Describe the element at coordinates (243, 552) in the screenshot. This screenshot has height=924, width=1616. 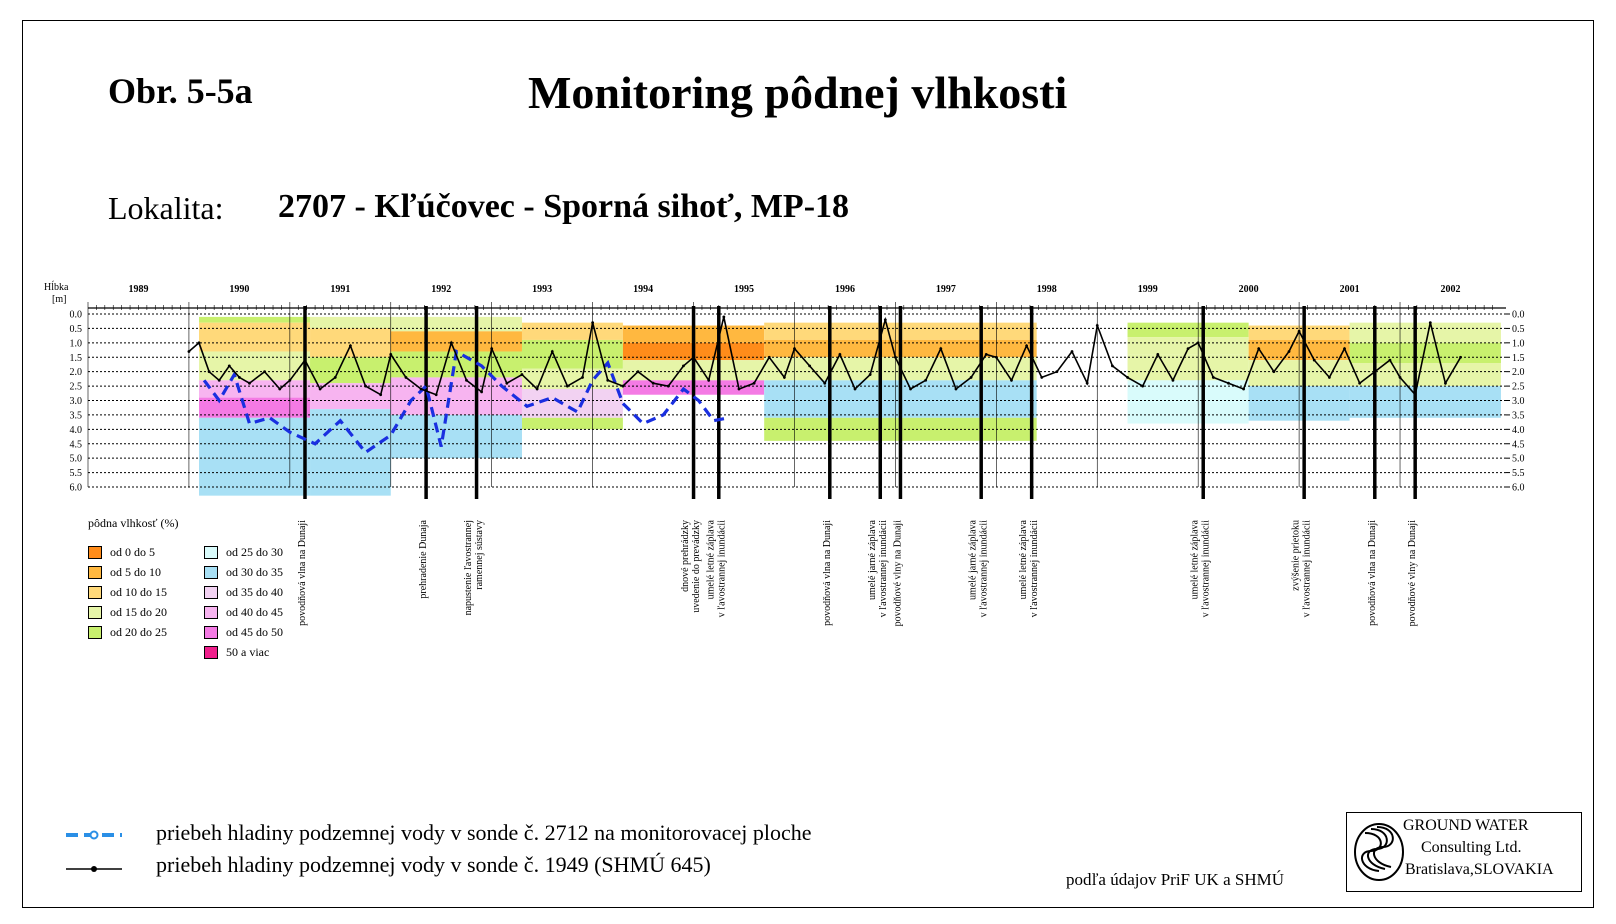
I see `moisture-legend-item: od 25 do 30` at that location.